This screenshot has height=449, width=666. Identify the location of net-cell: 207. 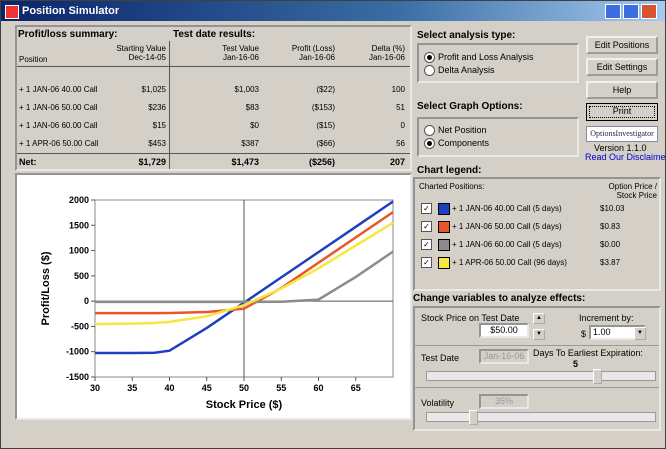
(397, 162).